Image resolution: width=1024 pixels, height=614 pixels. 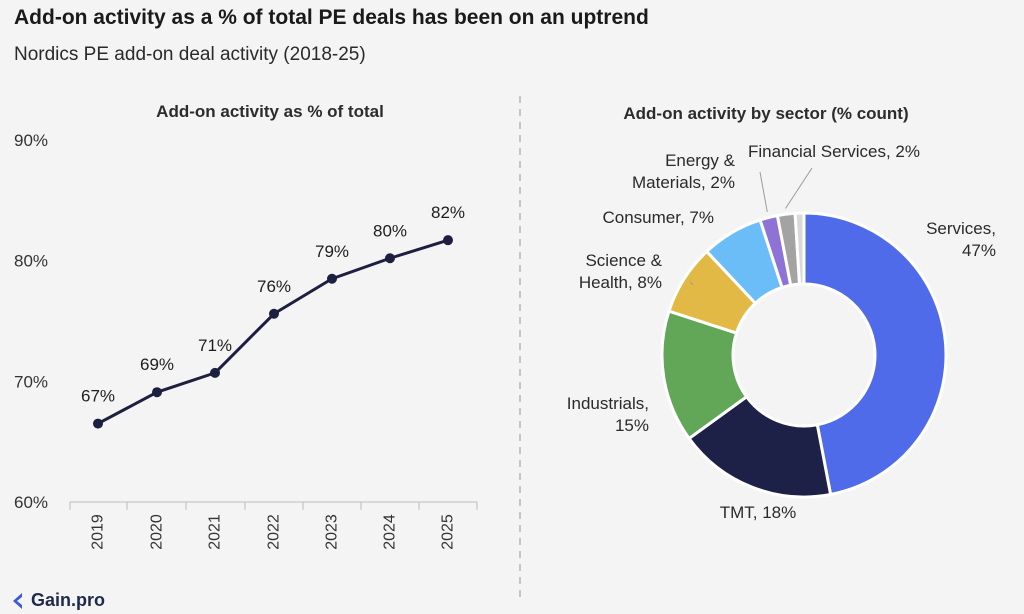 I want to click on brand-logo: Gain.pro, so click(x=57, y=600).